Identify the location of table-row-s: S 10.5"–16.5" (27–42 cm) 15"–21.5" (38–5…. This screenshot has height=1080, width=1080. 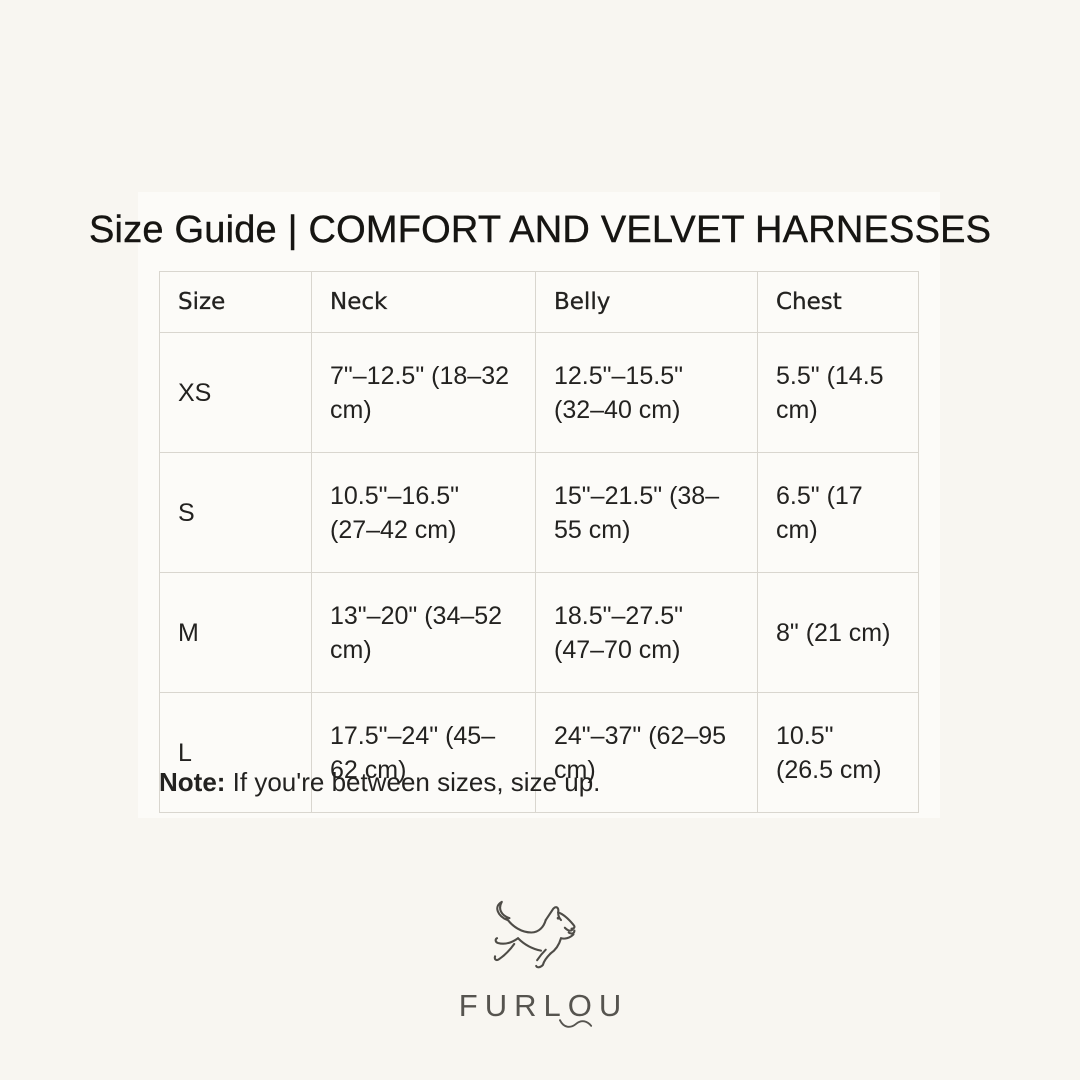
(539, 512).